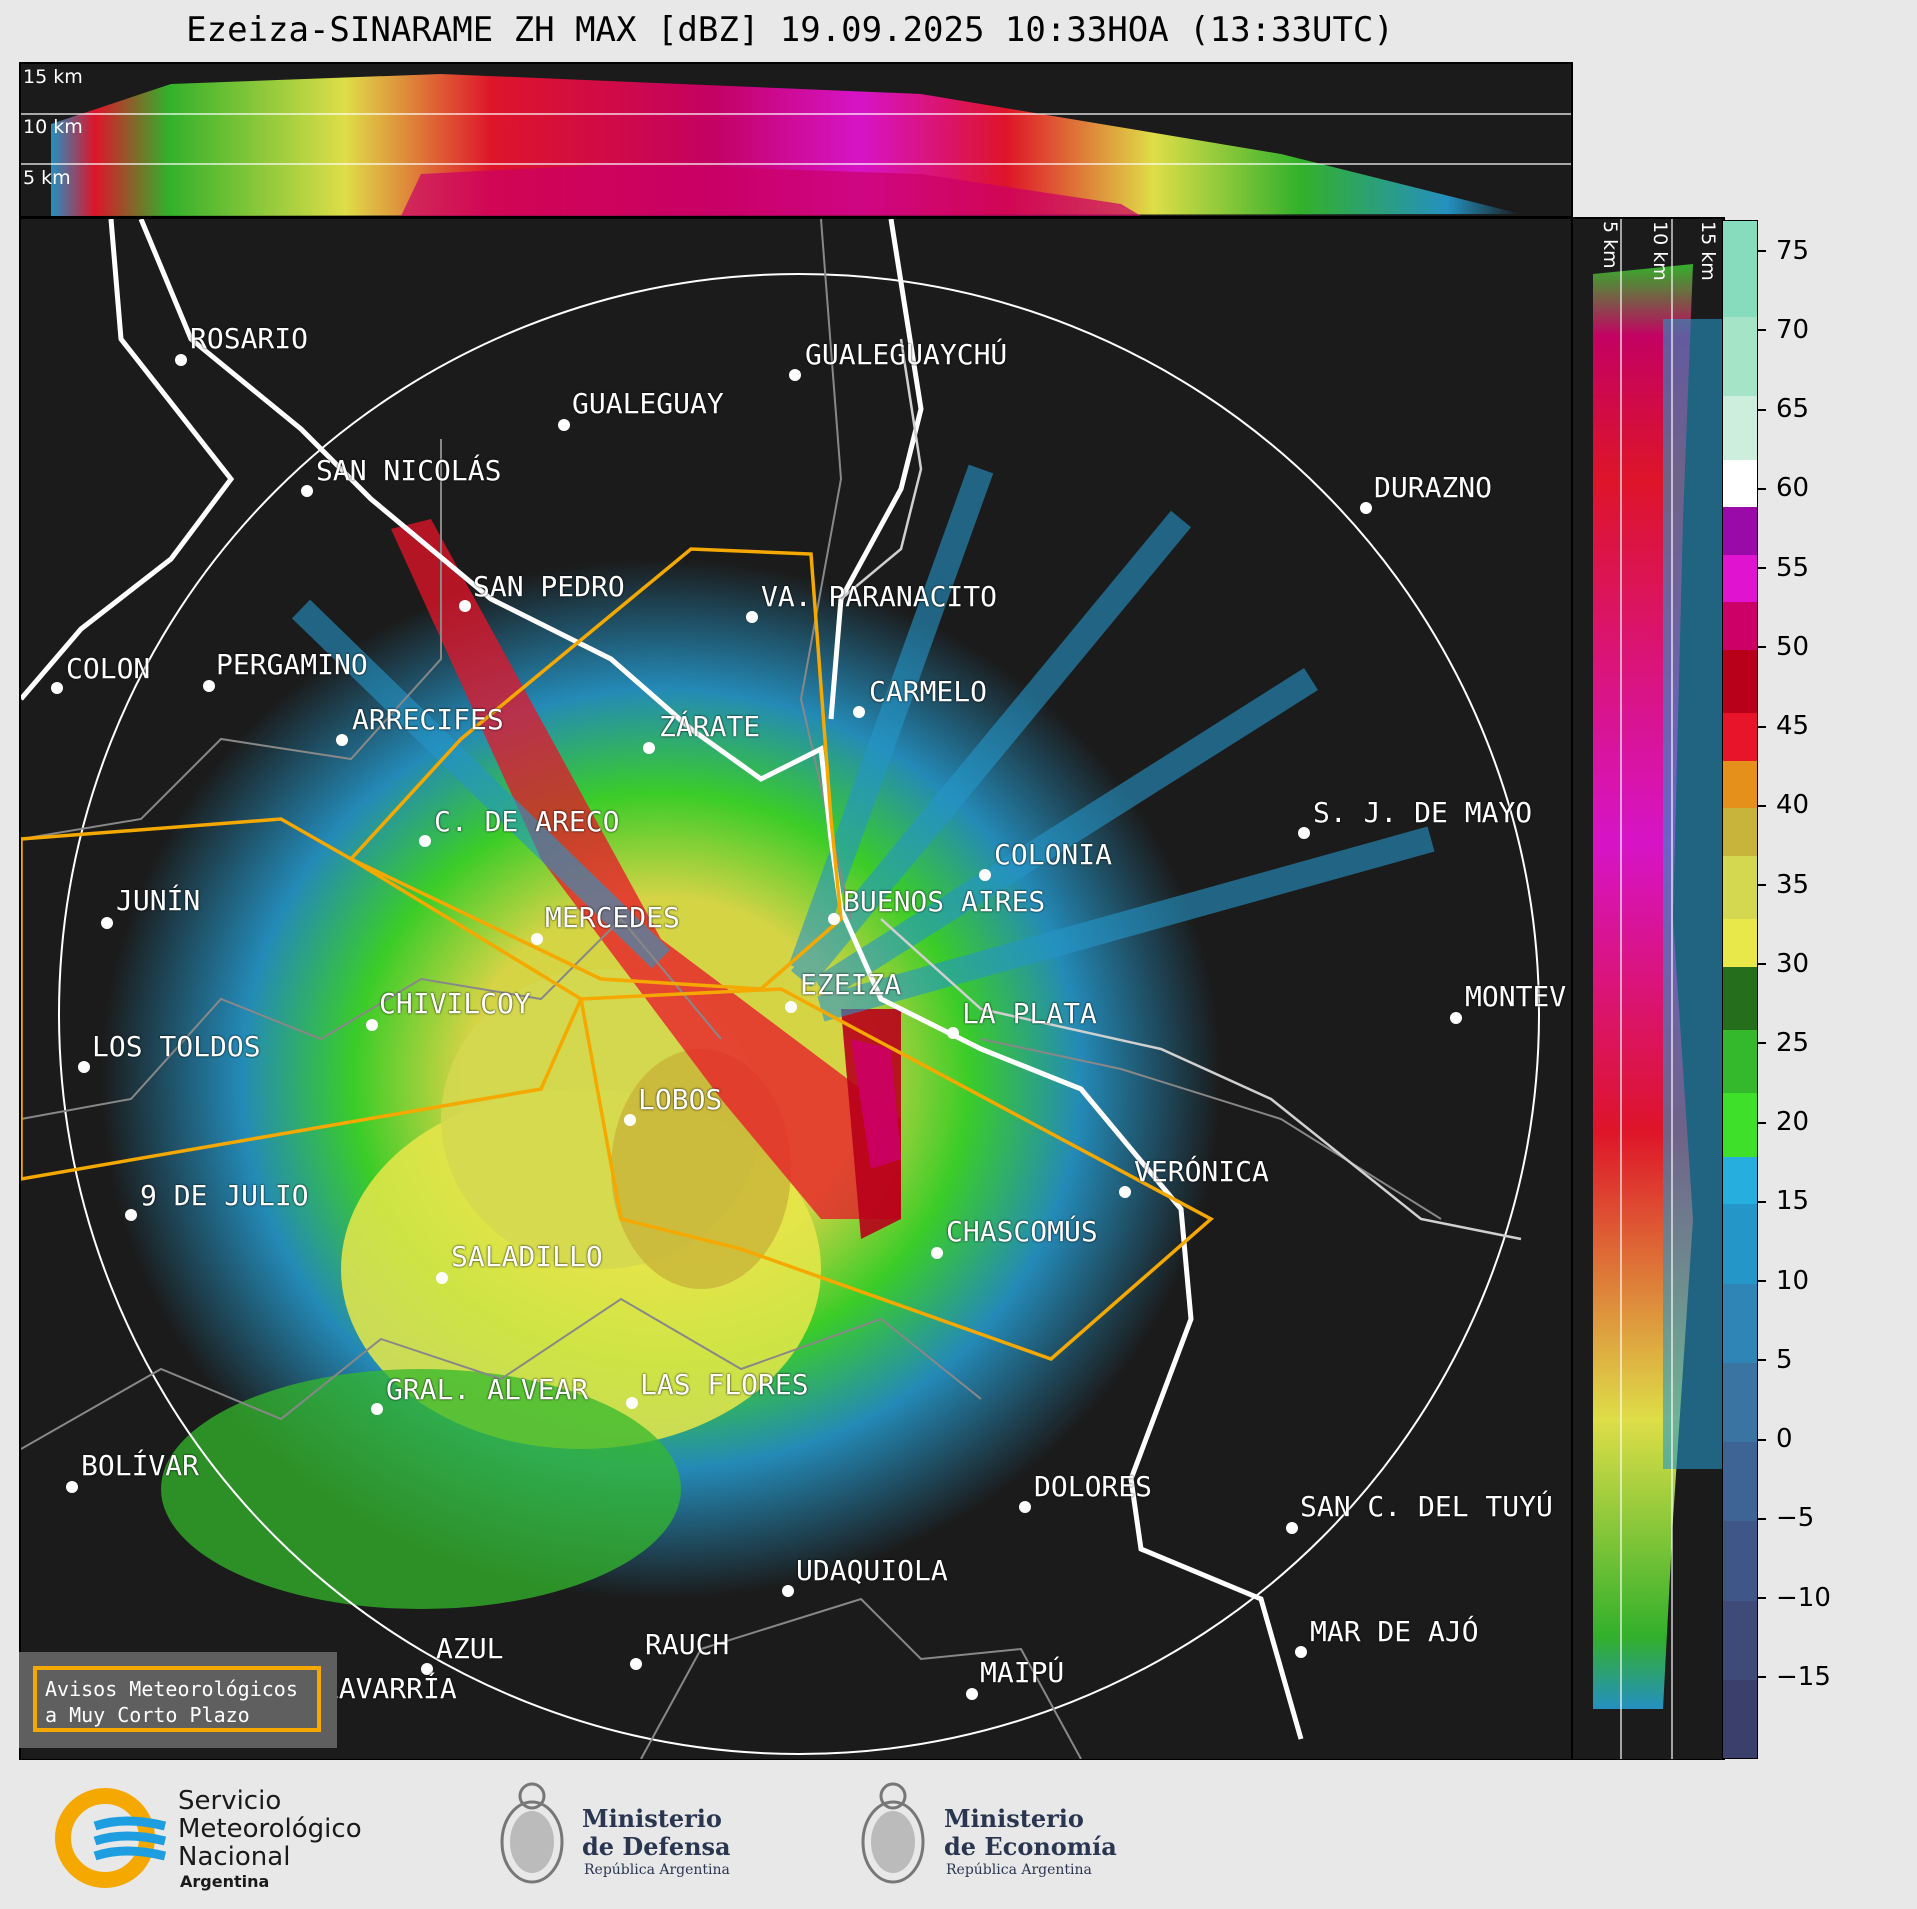  What do you see at coordinates (1029, 1013) in the screenshot?
I see `city-label: LA PLATA` at bounding box center [1029, 1013].